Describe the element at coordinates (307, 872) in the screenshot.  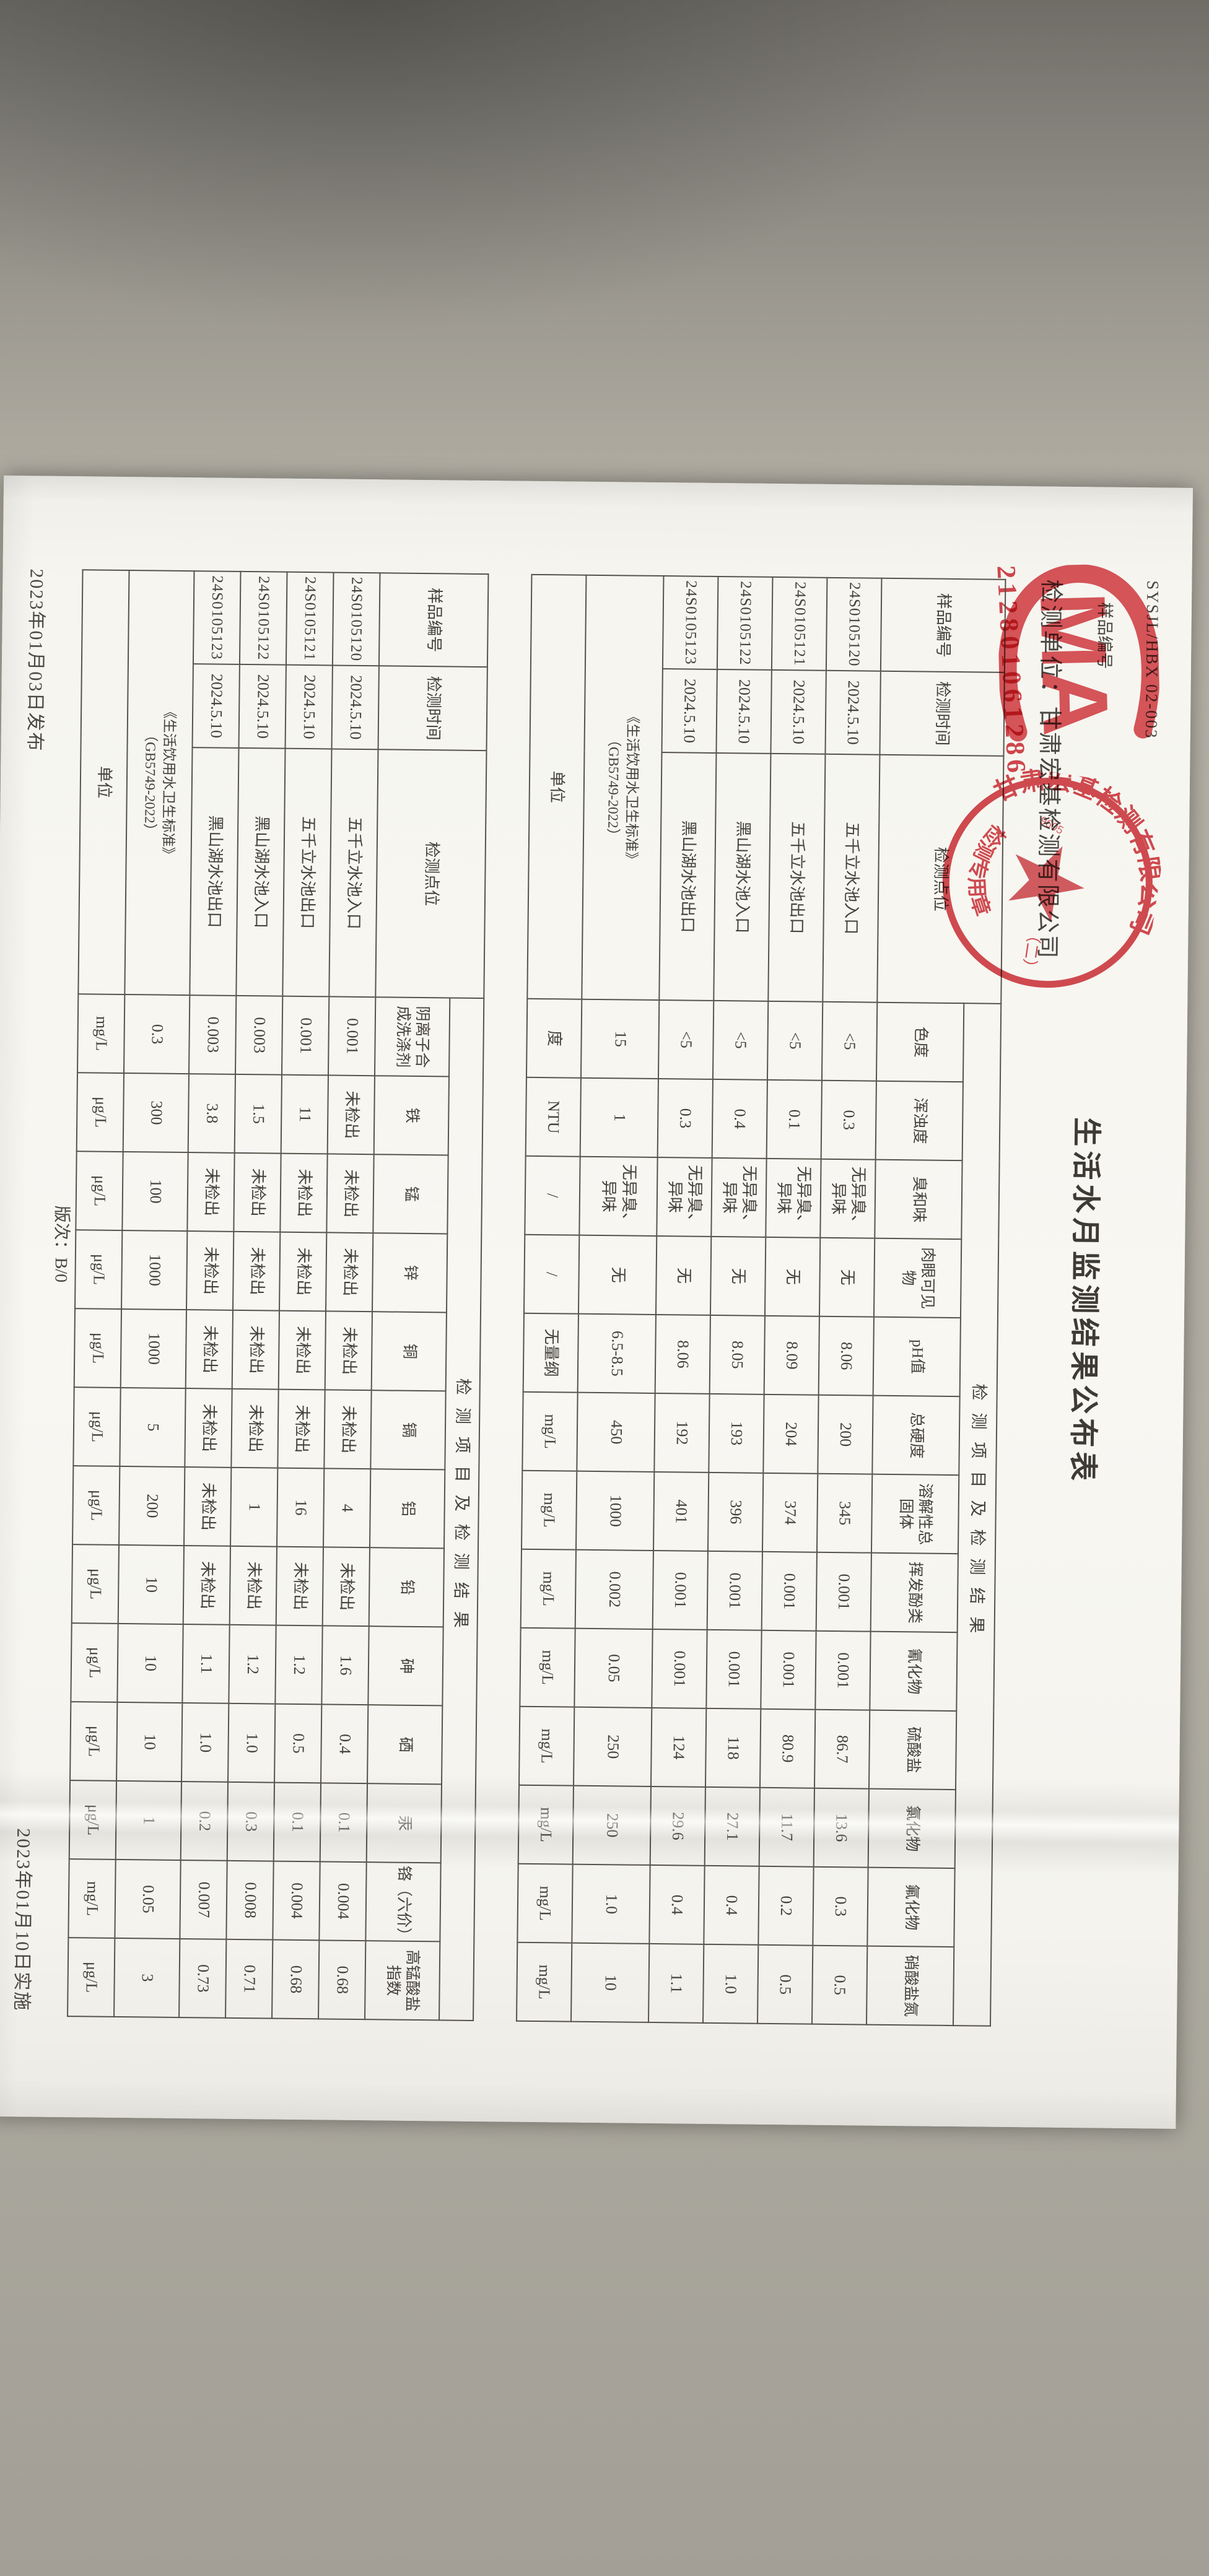
I see `sample-site: 五千立水池出口` at that location.